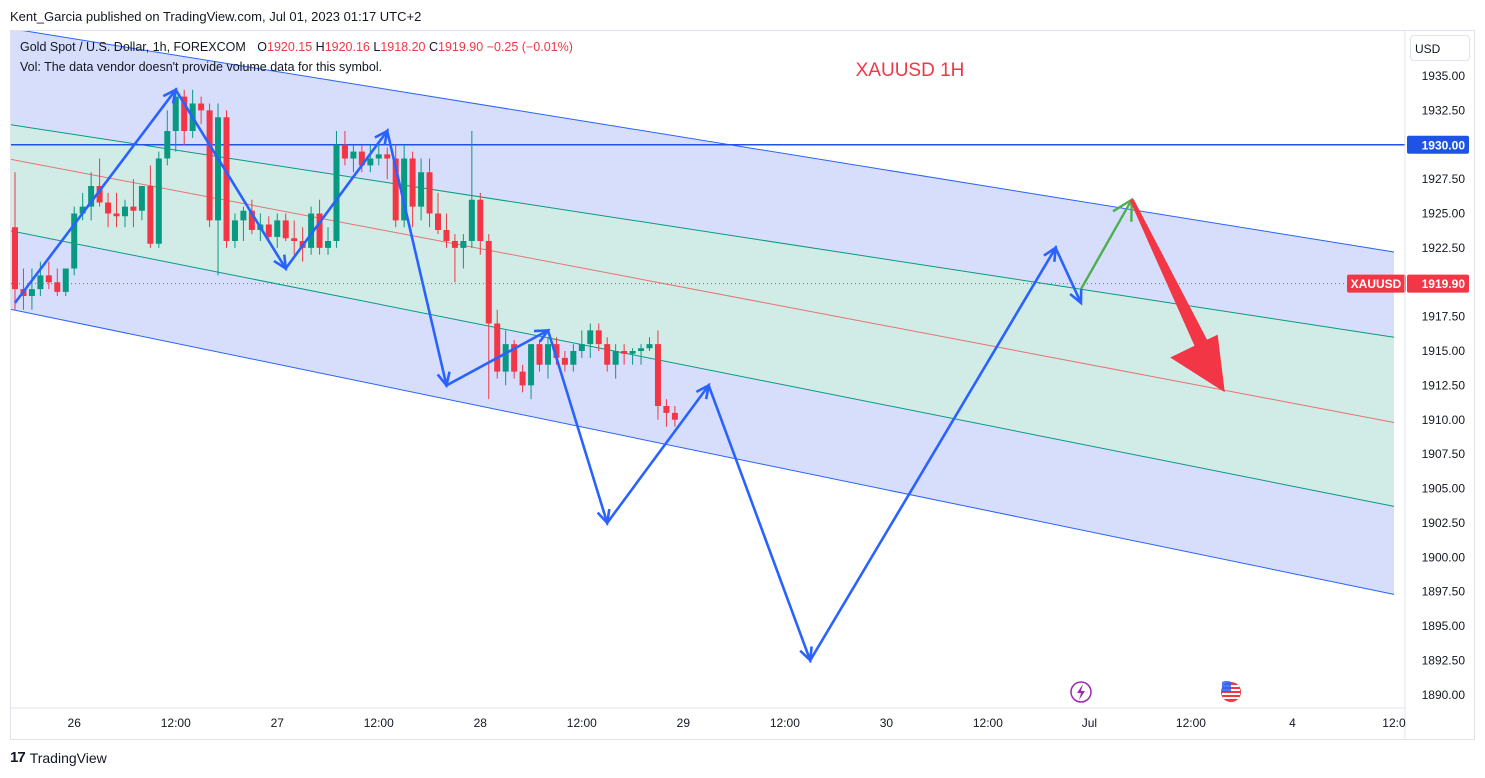  I want to click on tradingview-brand: 17 TradingView, so click(58, 757).